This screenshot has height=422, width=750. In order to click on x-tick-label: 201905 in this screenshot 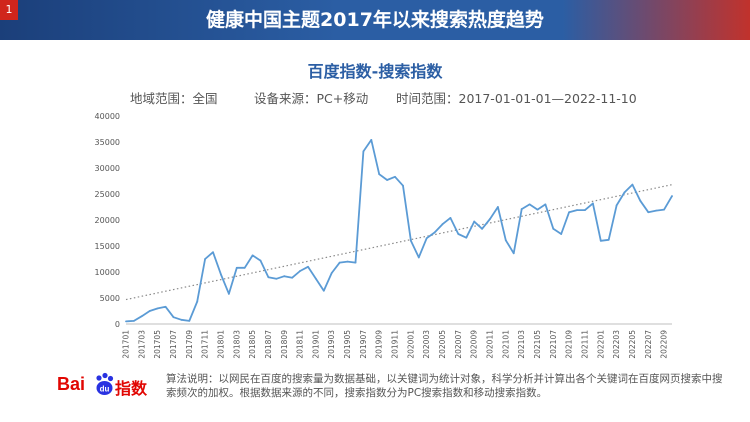, I will do `click(347, 344)`.